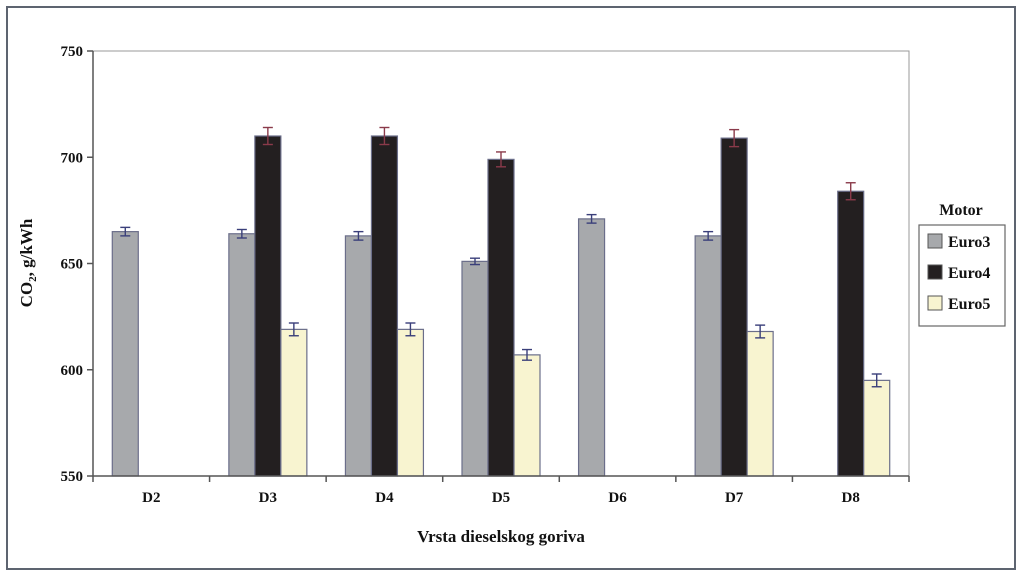 Image resolution: width=1024 pixels, height=578 pixels. What do you see at coordinates (268, 306) in the screenshot?
I see `bar-euro4-d3` at bounding box center [268, 306].